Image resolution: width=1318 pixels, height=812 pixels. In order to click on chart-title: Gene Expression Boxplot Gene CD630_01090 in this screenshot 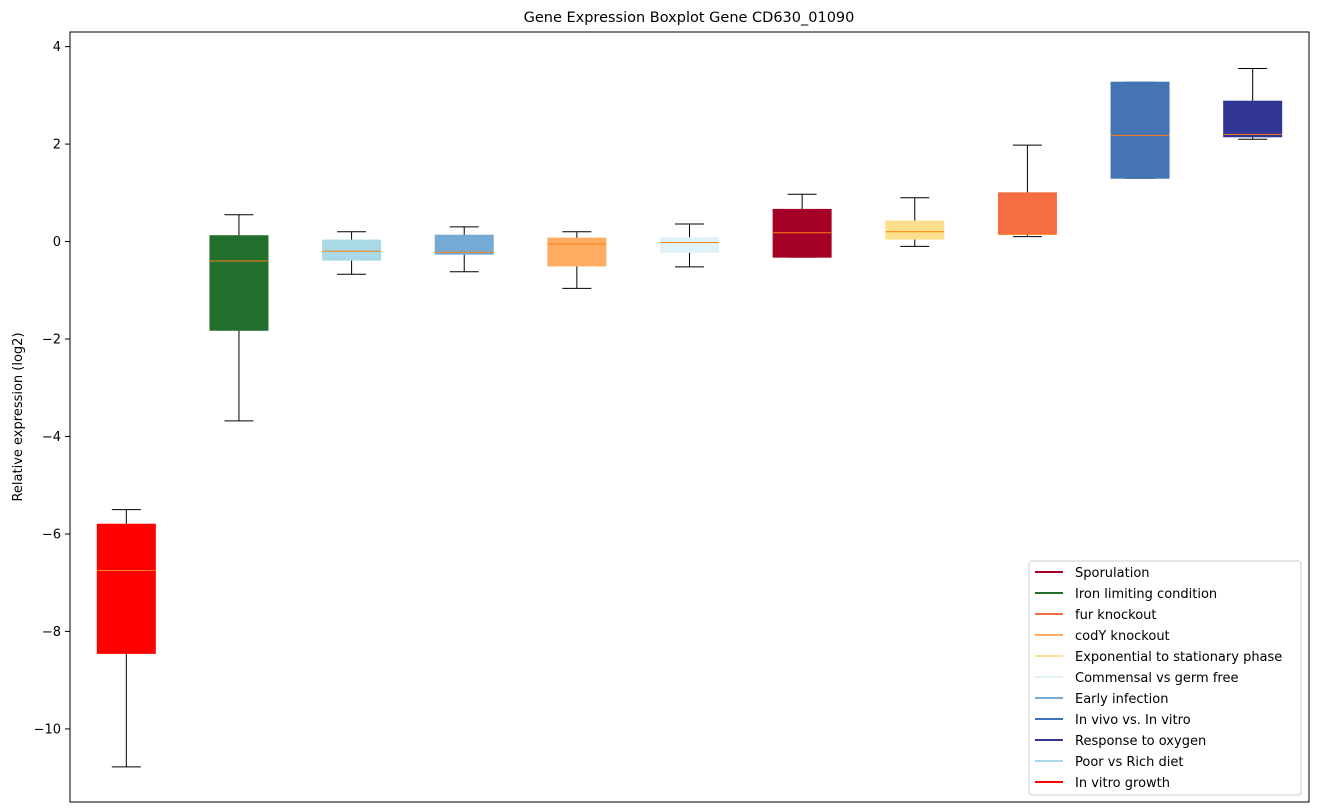, I will do `click(689, 18)`.